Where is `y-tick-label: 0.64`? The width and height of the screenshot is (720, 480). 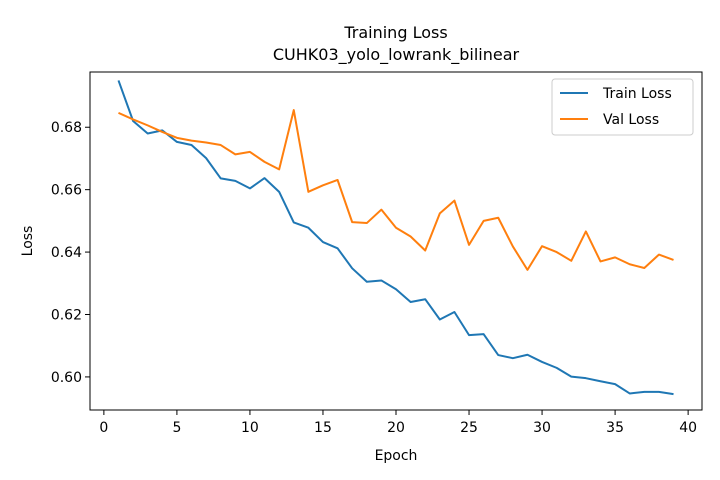
y-tick-label: 0.64 is located at coordinates (66, 253).